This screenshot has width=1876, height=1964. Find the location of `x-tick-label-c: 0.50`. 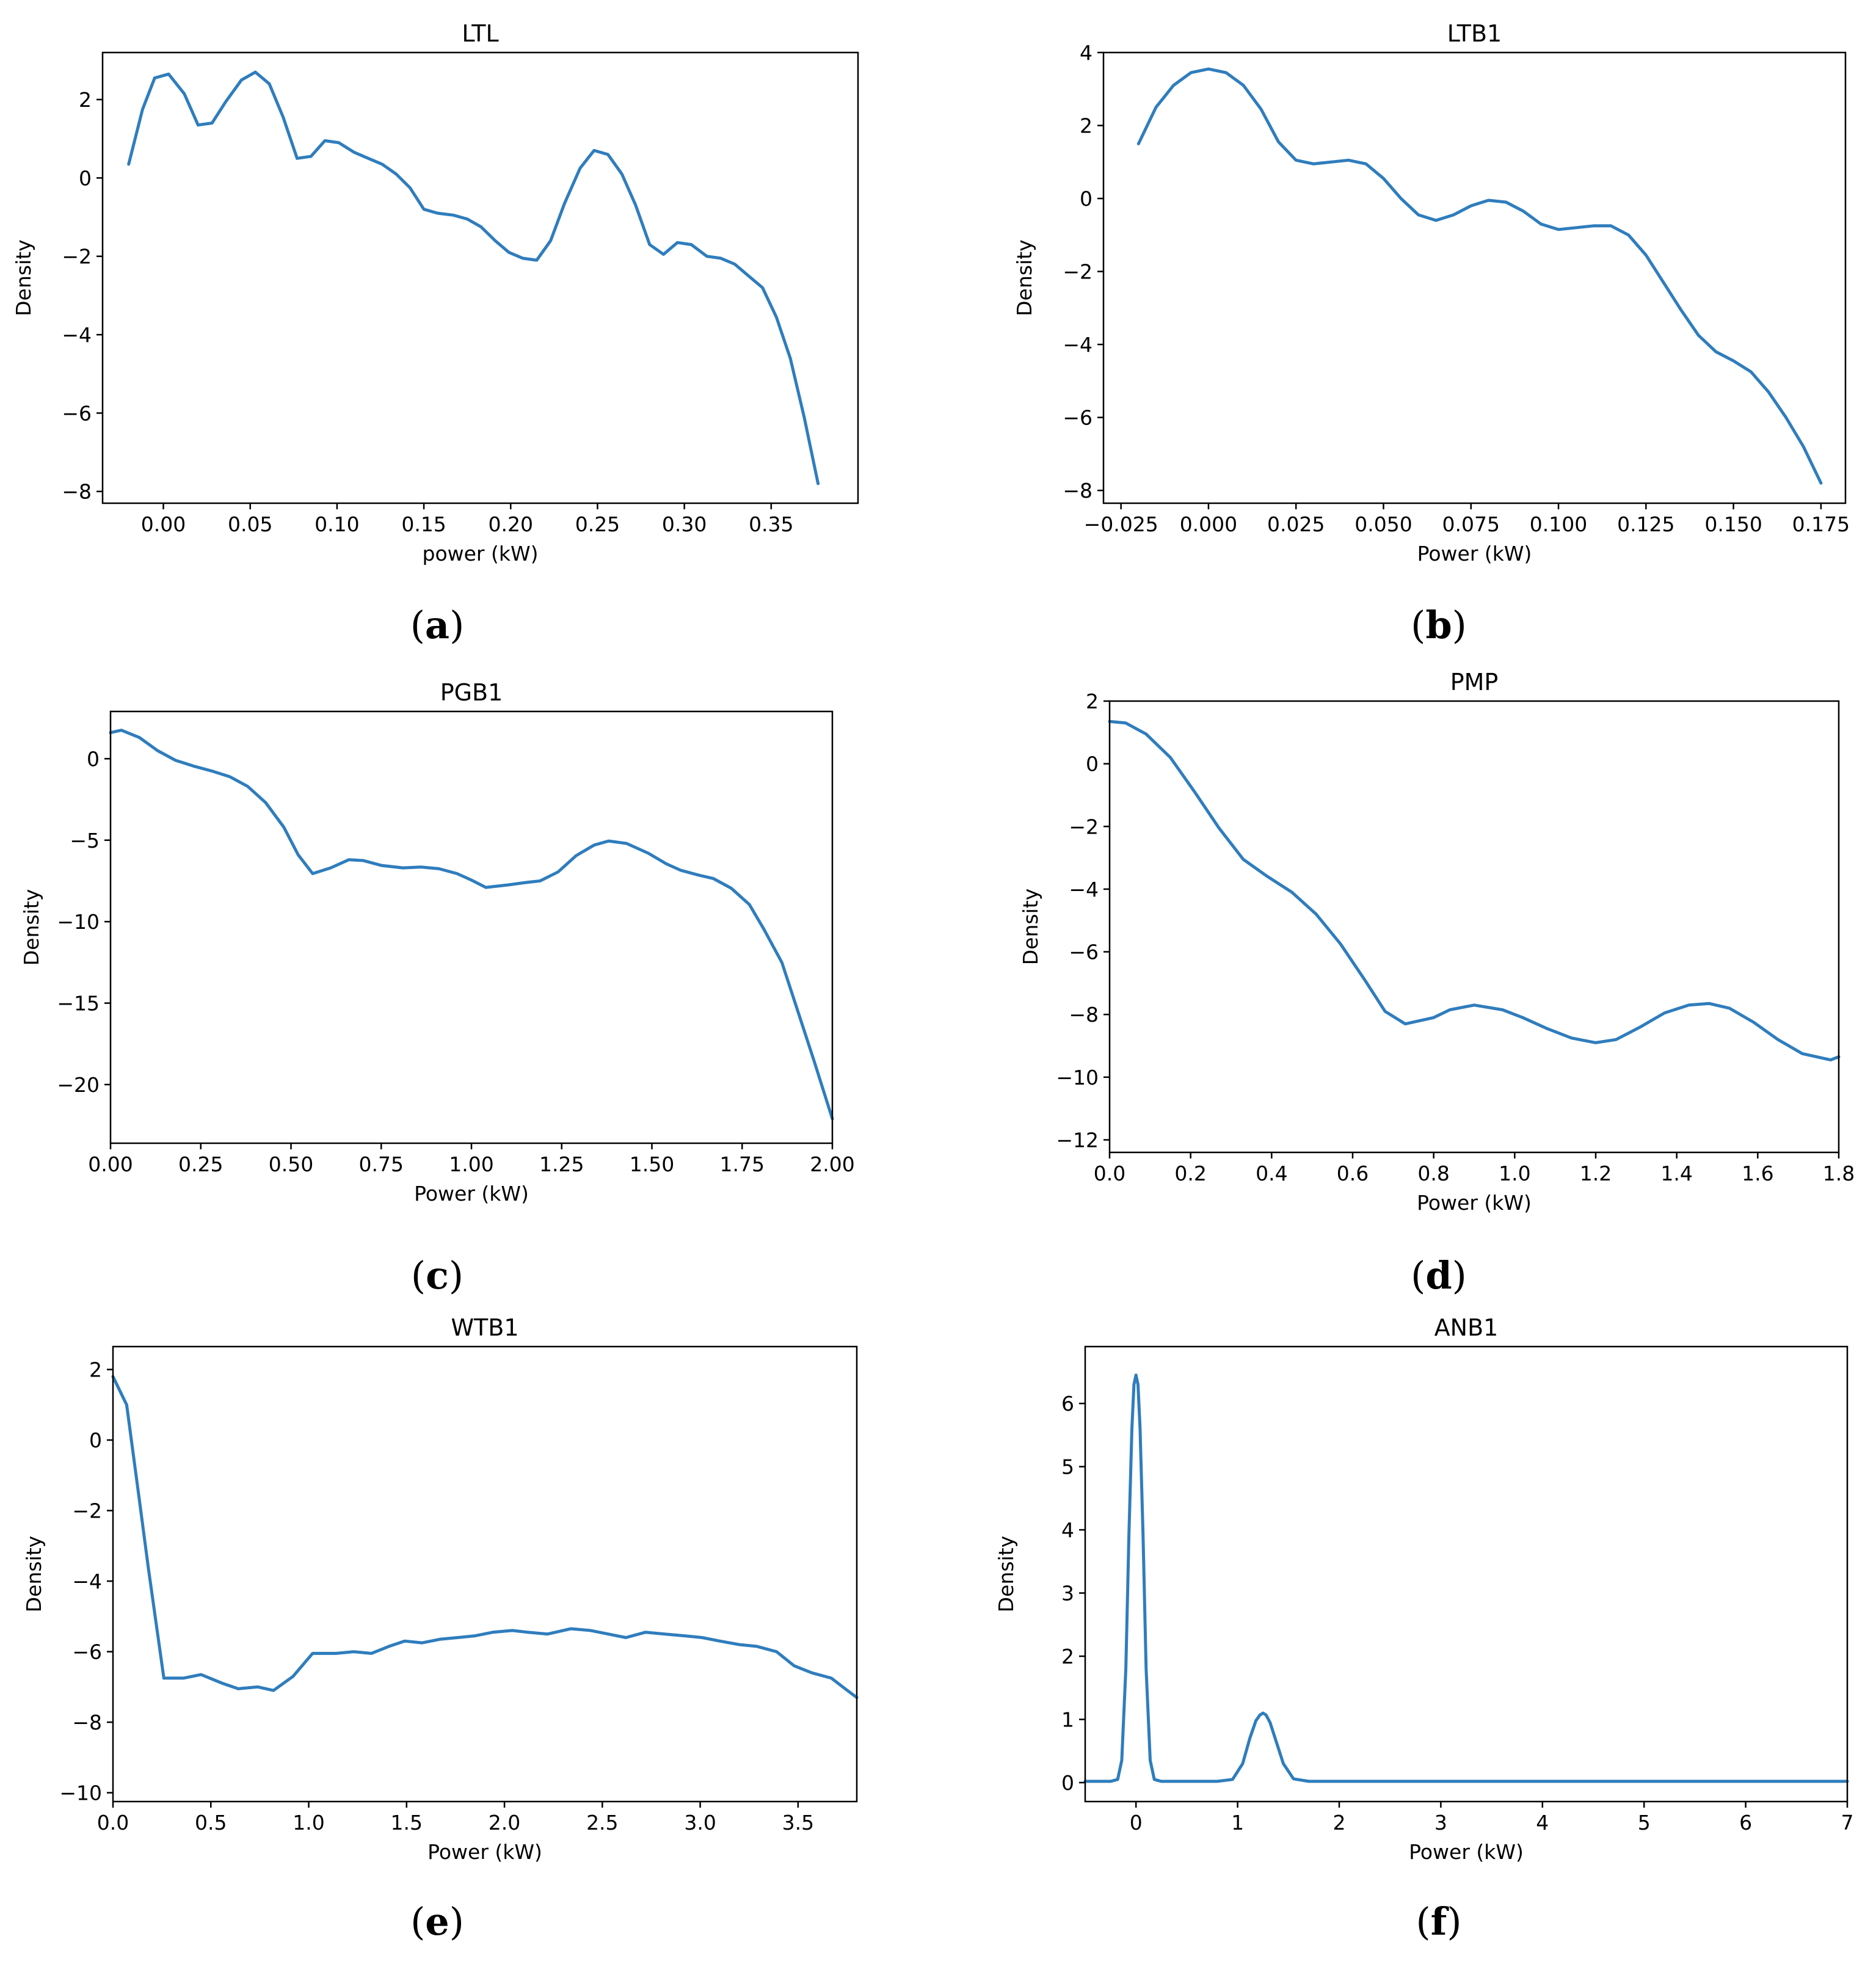

x-tick-label-c: 0.50 is located at coordinates (291, 1164).